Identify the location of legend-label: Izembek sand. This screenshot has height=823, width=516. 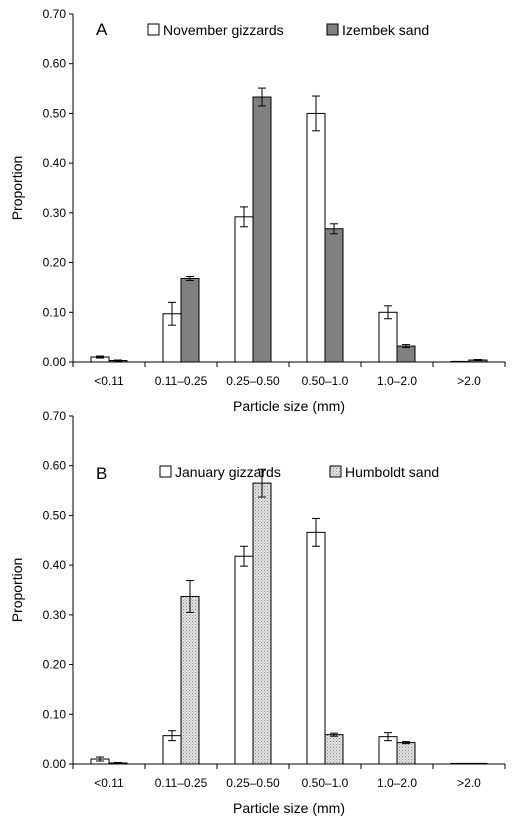
(385, 30).